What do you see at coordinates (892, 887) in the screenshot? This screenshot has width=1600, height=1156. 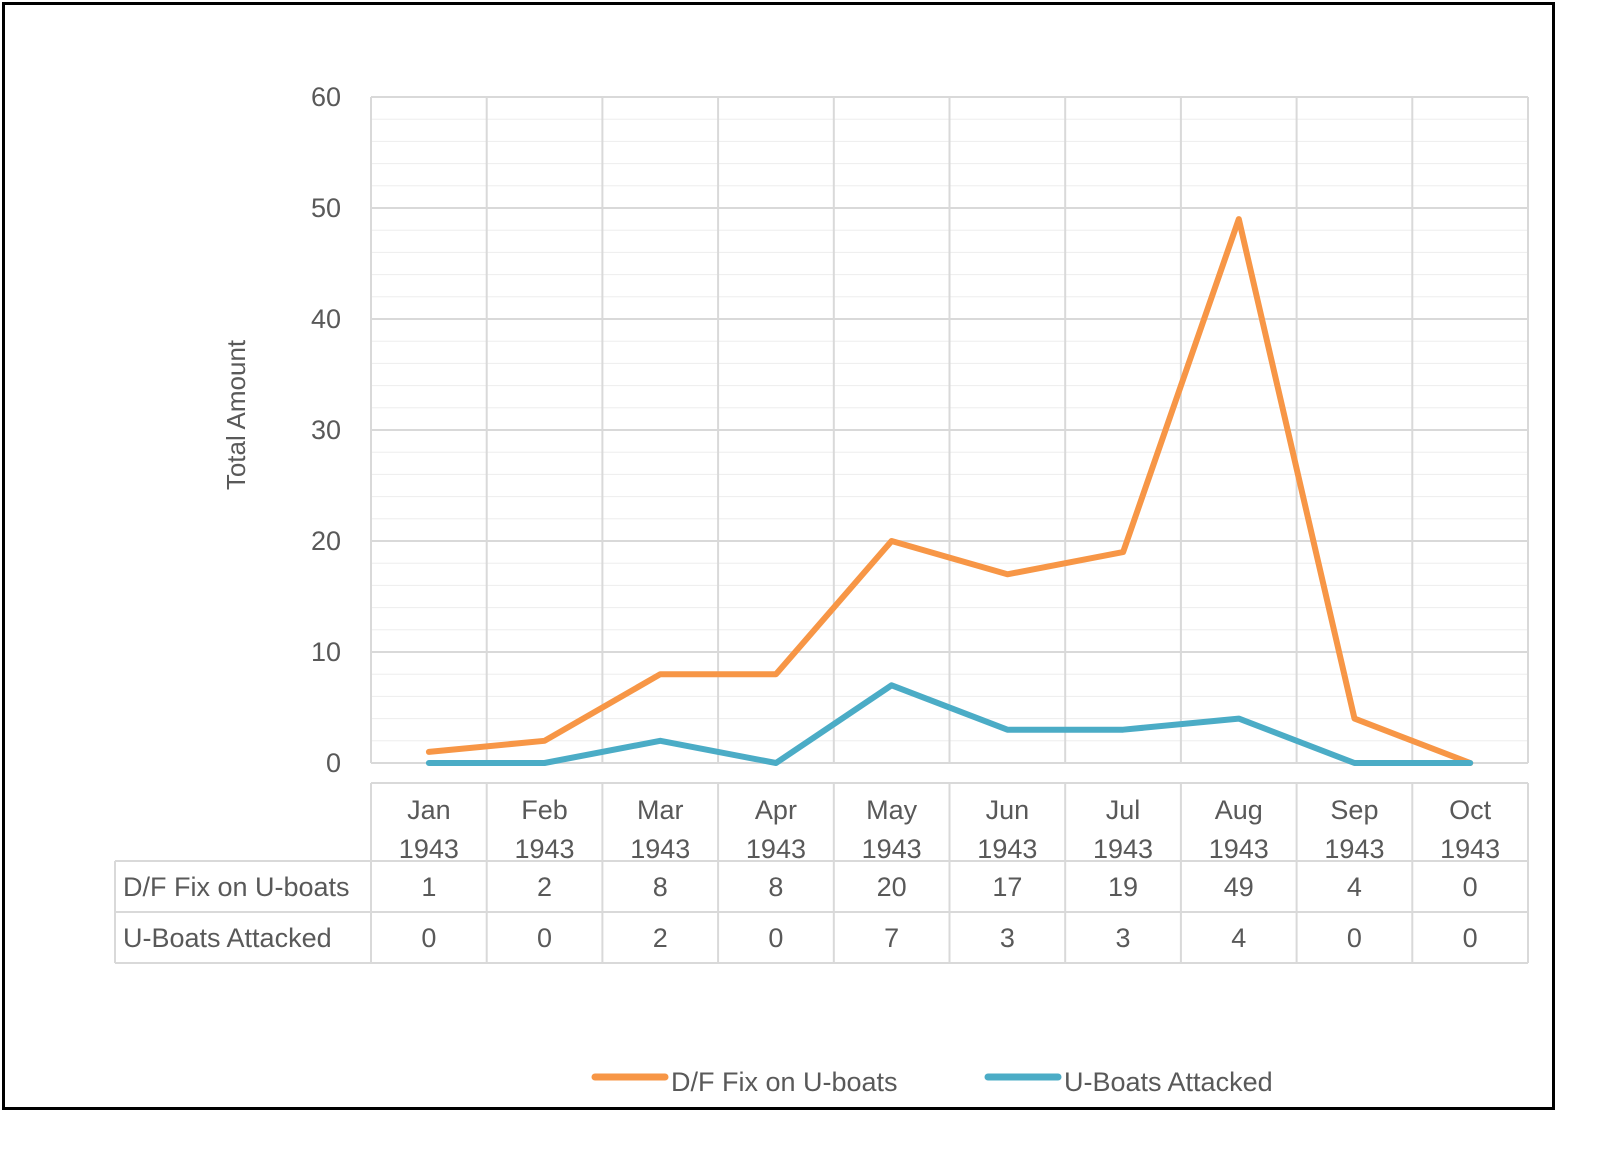 I see `table-cell-value: 20` at bounding box center [892, 887].